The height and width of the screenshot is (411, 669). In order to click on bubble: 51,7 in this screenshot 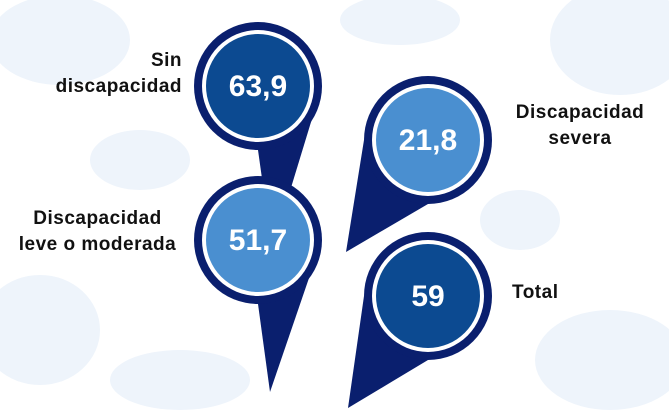, I will do `click(258, 284)`.